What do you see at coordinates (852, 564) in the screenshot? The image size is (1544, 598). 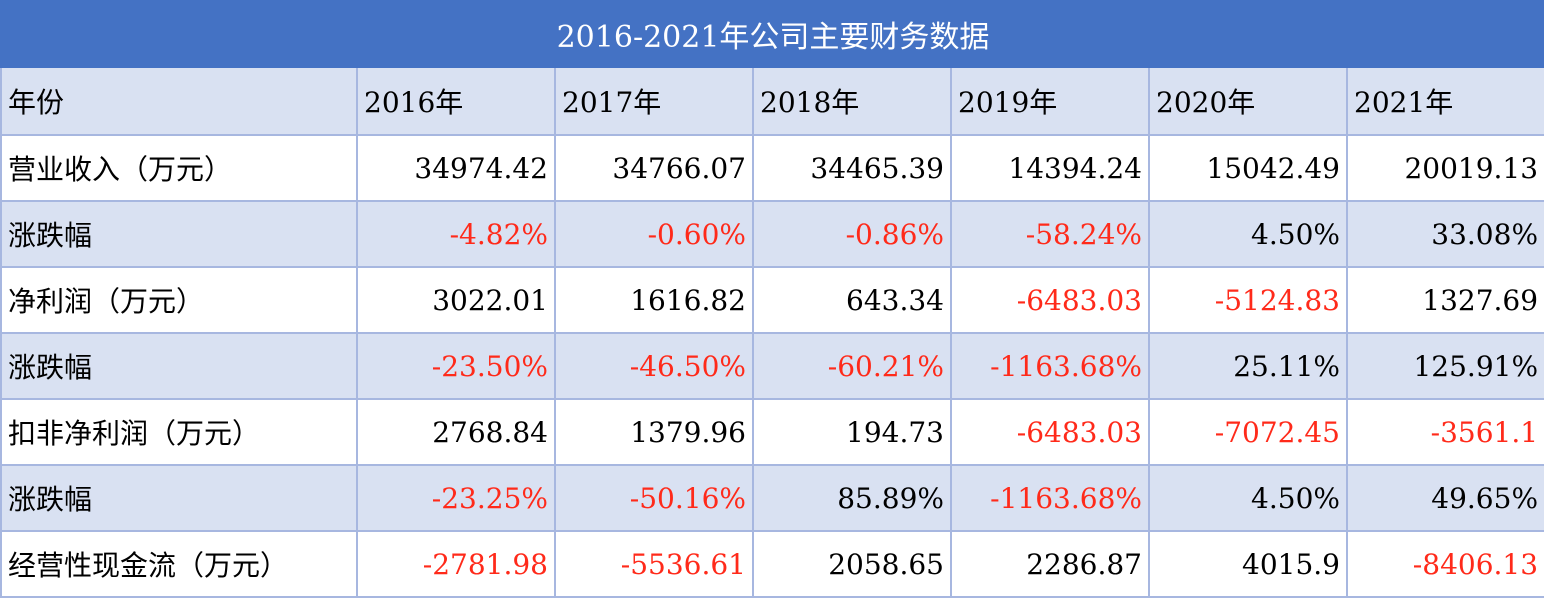 I see `table-cell: 2058.65` at bounding box center [852, 564].